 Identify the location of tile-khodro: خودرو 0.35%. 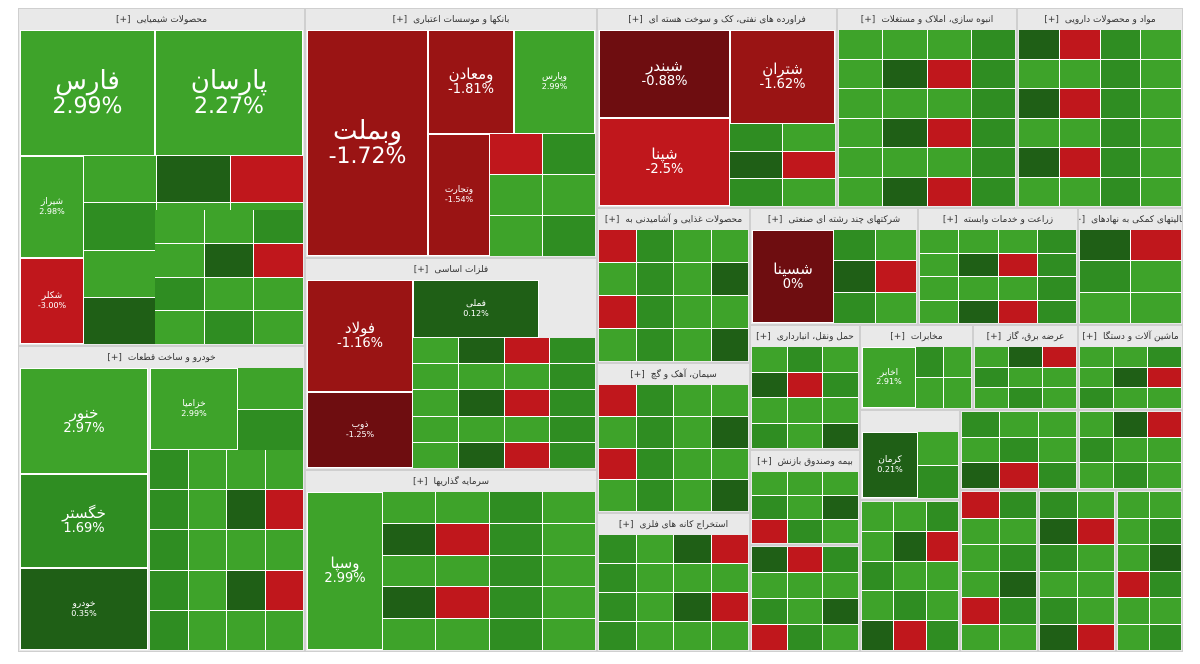
(84, 609).